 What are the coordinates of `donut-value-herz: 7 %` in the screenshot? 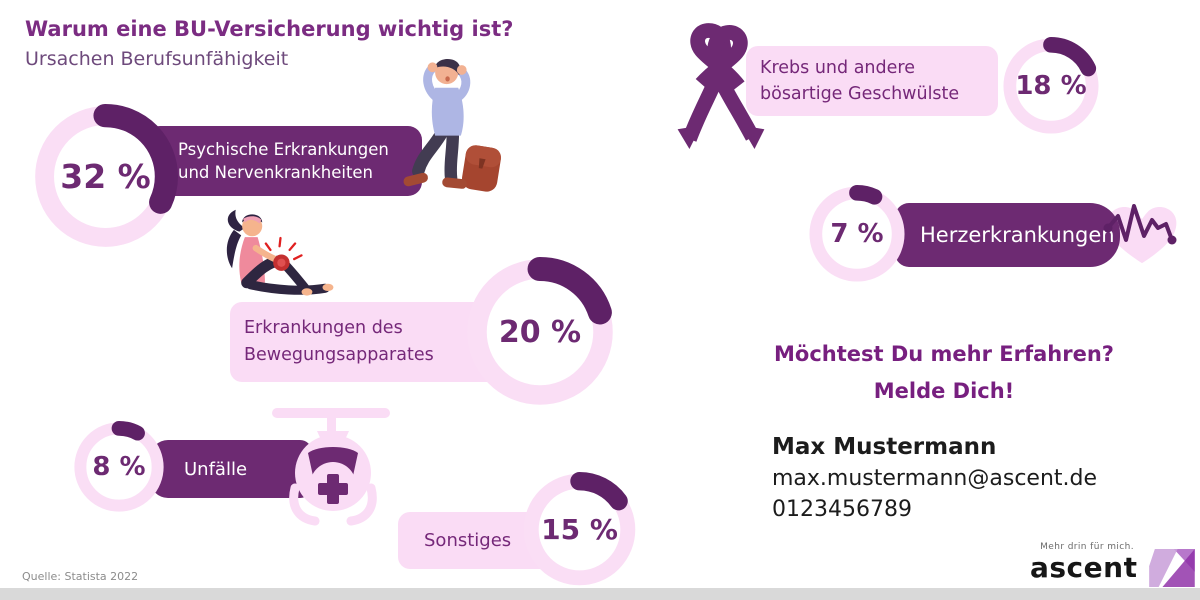 It's located at (857, 234).